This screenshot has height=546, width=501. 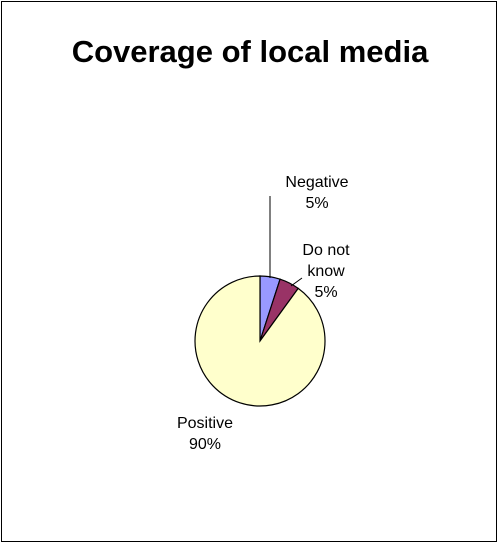 I want to click on slice-label-positive: Positive 90%, so click(x=205, y=434).